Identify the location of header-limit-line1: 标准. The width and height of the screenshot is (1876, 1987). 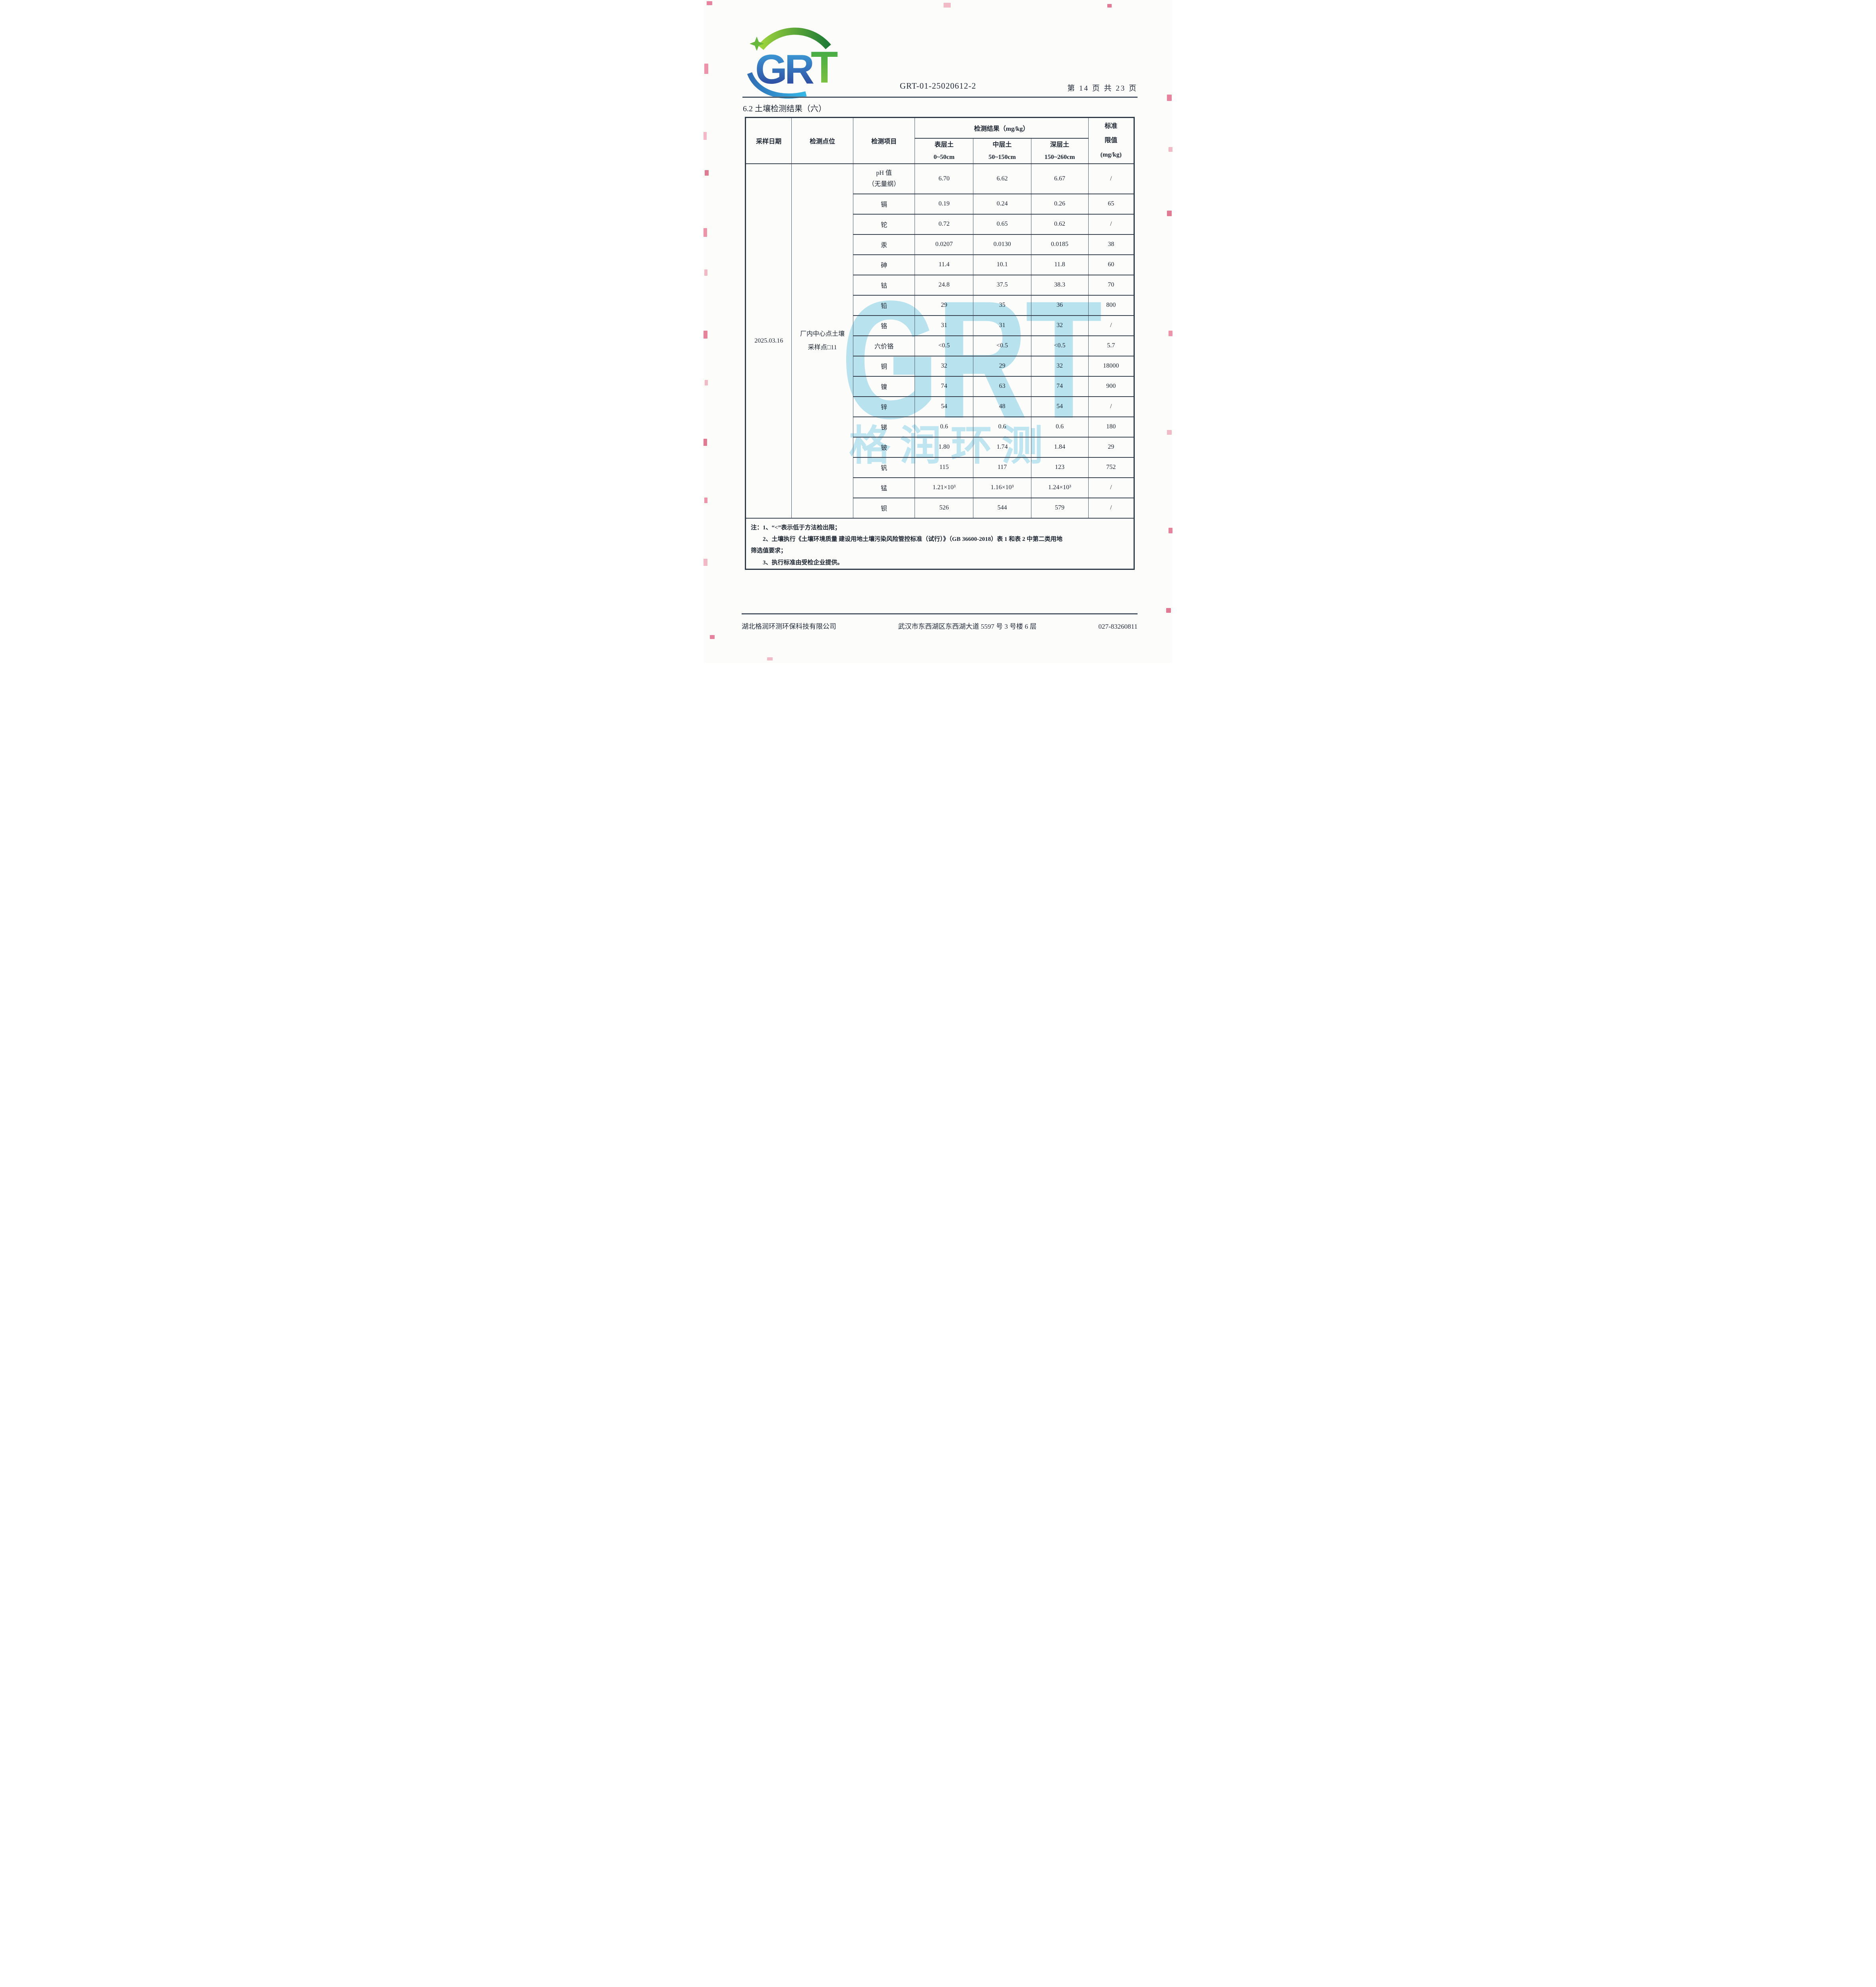
(1111, 126).